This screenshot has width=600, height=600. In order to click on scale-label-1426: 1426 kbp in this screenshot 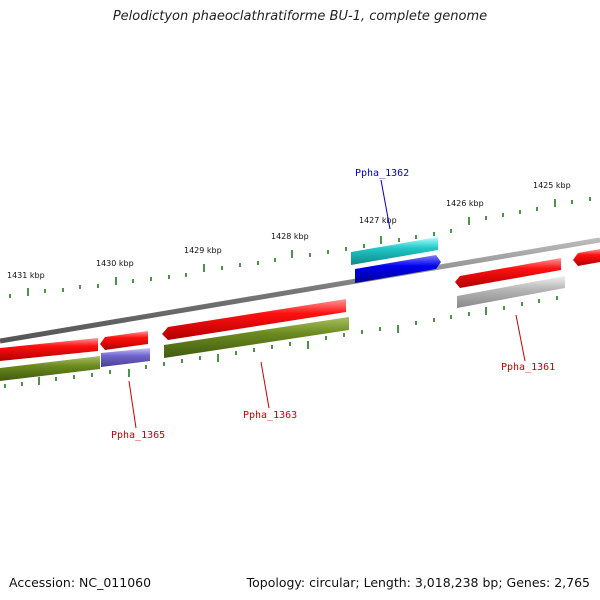, I will do `click(465, 203)`.